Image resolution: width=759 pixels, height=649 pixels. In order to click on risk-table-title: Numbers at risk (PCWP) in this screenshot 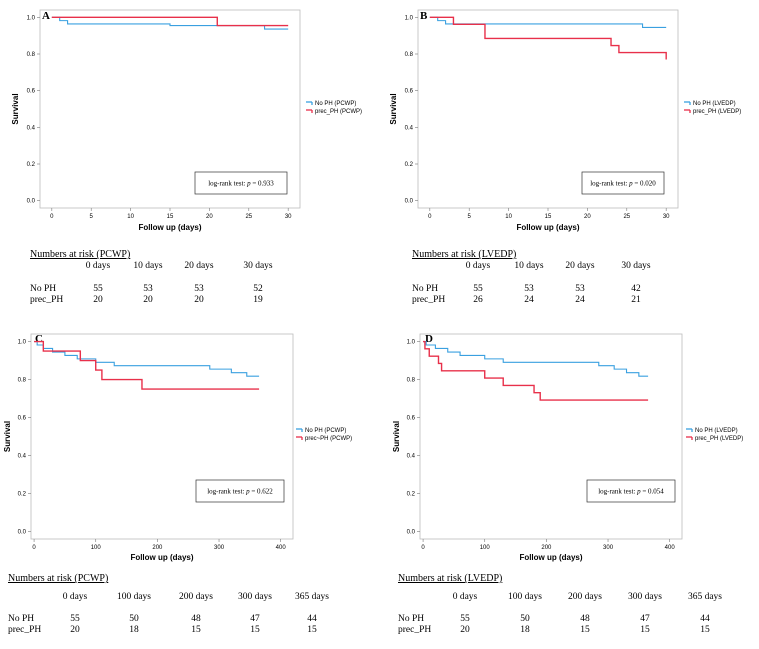, I will do `click(80, 254)`.